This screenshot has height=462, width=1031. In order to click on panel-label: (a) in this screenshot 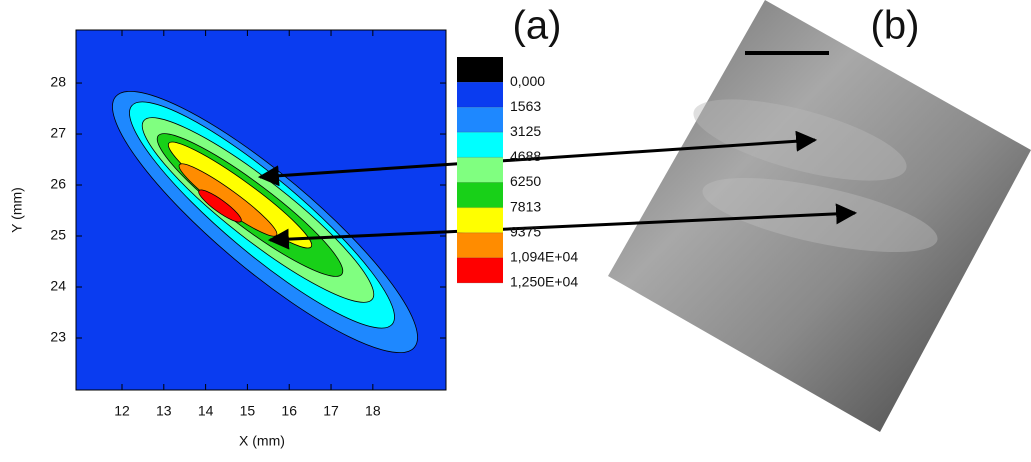, I will do `click(537, 26)`.